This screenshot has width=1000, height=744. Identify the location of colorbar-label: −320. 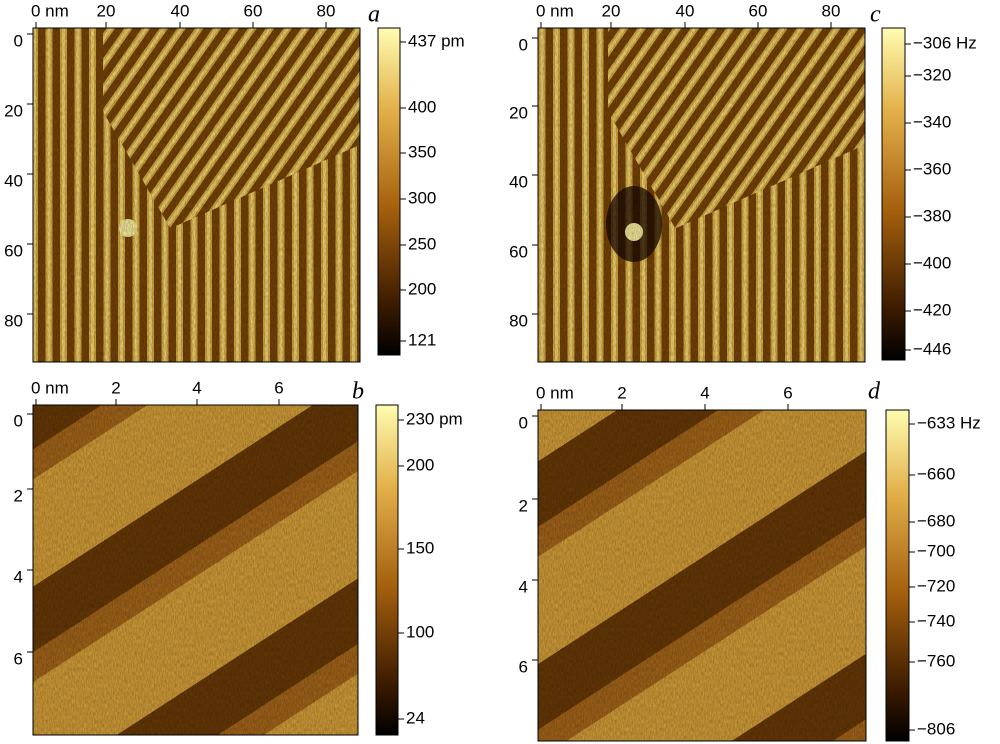
(932, 74).